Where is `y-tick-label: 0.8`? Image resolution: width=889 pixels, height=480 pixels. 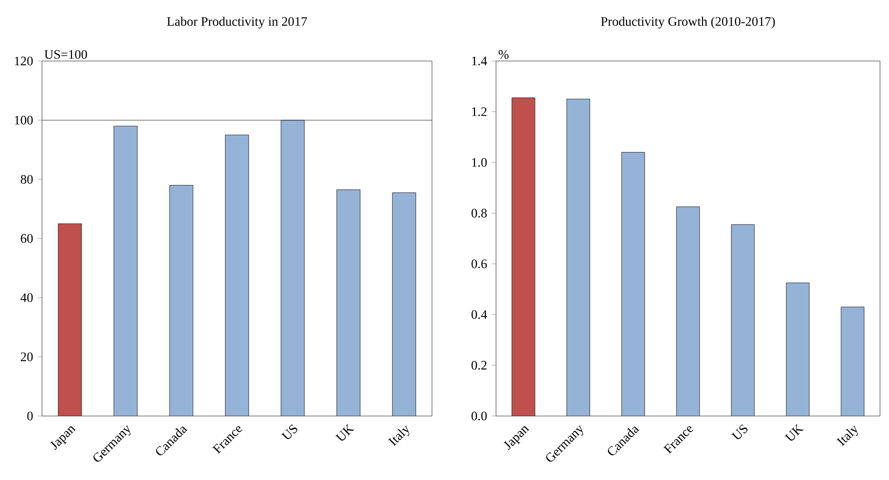 y-tick-label: 0.8 is located at coordinates (479, 213).